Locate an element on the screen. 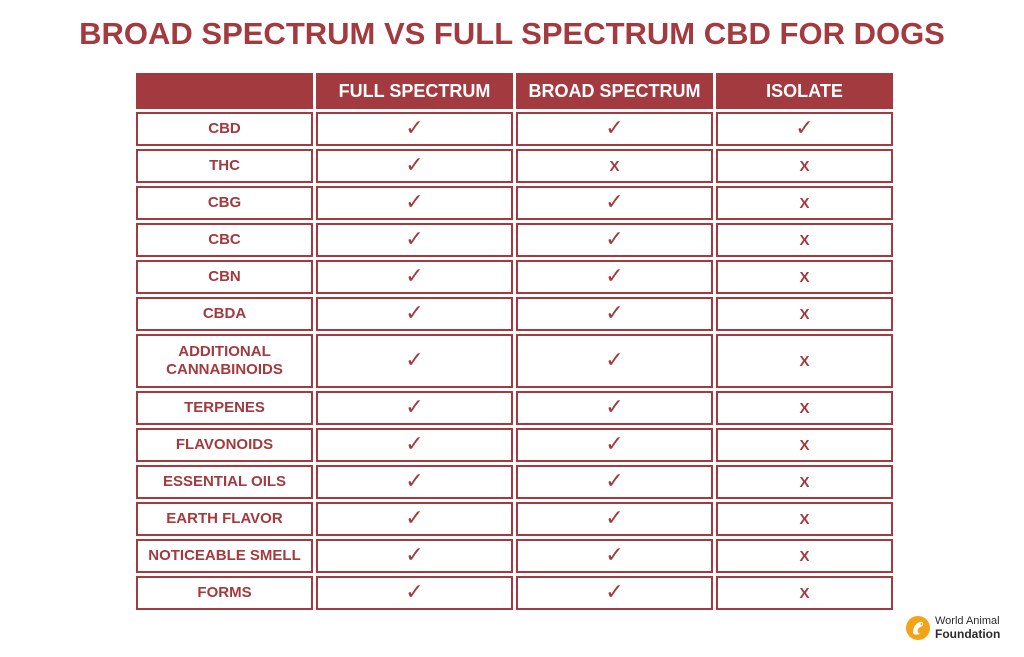 The width and height of the screenshot is (1024, 657). row-label: NOTICEABLE SMELL is located at coordinates (224, 556).